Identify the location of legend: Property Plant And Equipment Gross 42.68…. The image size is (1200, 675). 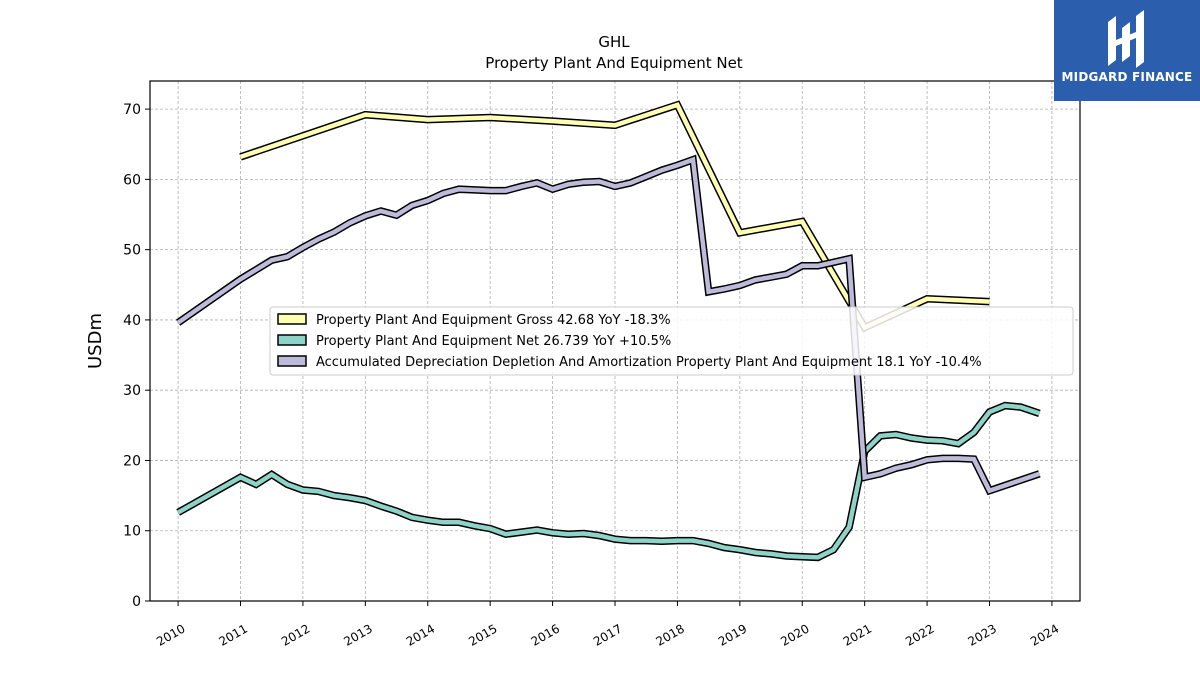
(671, 341).